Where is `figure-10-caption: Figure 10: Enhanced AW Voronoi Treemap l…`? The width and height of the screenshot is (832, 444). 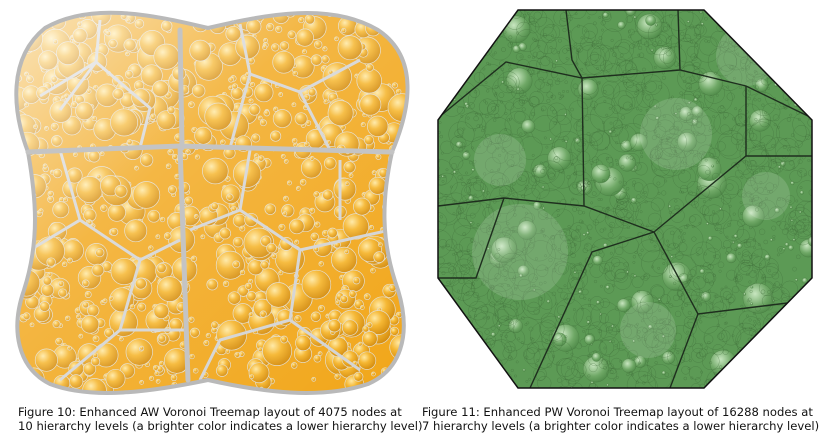
figure-10-caption: Figure 10: Enhanced AW Voronoi Treemap l… is located at coordinates (220, 419).